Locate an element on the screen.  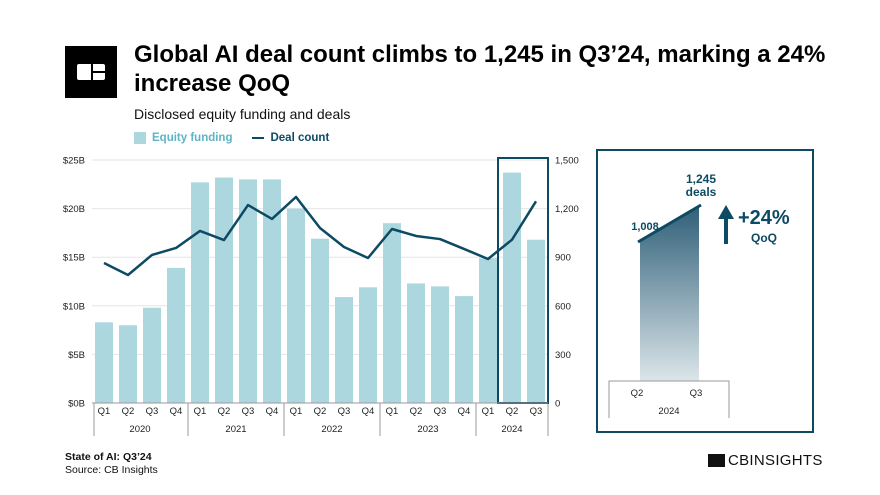
right-axis-tick: 300 is located at coordinates (563, 355).